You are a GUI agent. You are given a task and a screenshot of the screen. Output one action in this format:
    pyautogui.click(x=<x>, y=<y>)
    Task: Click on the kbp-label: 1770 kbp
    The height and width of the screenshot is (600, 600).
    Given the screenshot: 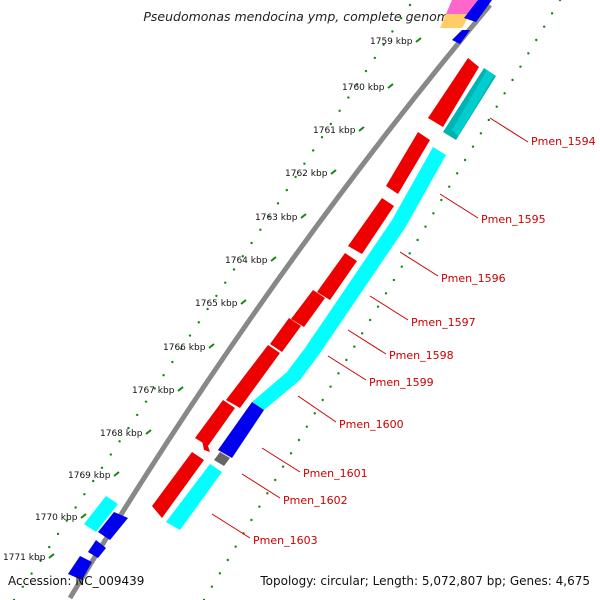 What is the action you would take?
    pyautogui.click(x=56, y=518)
    